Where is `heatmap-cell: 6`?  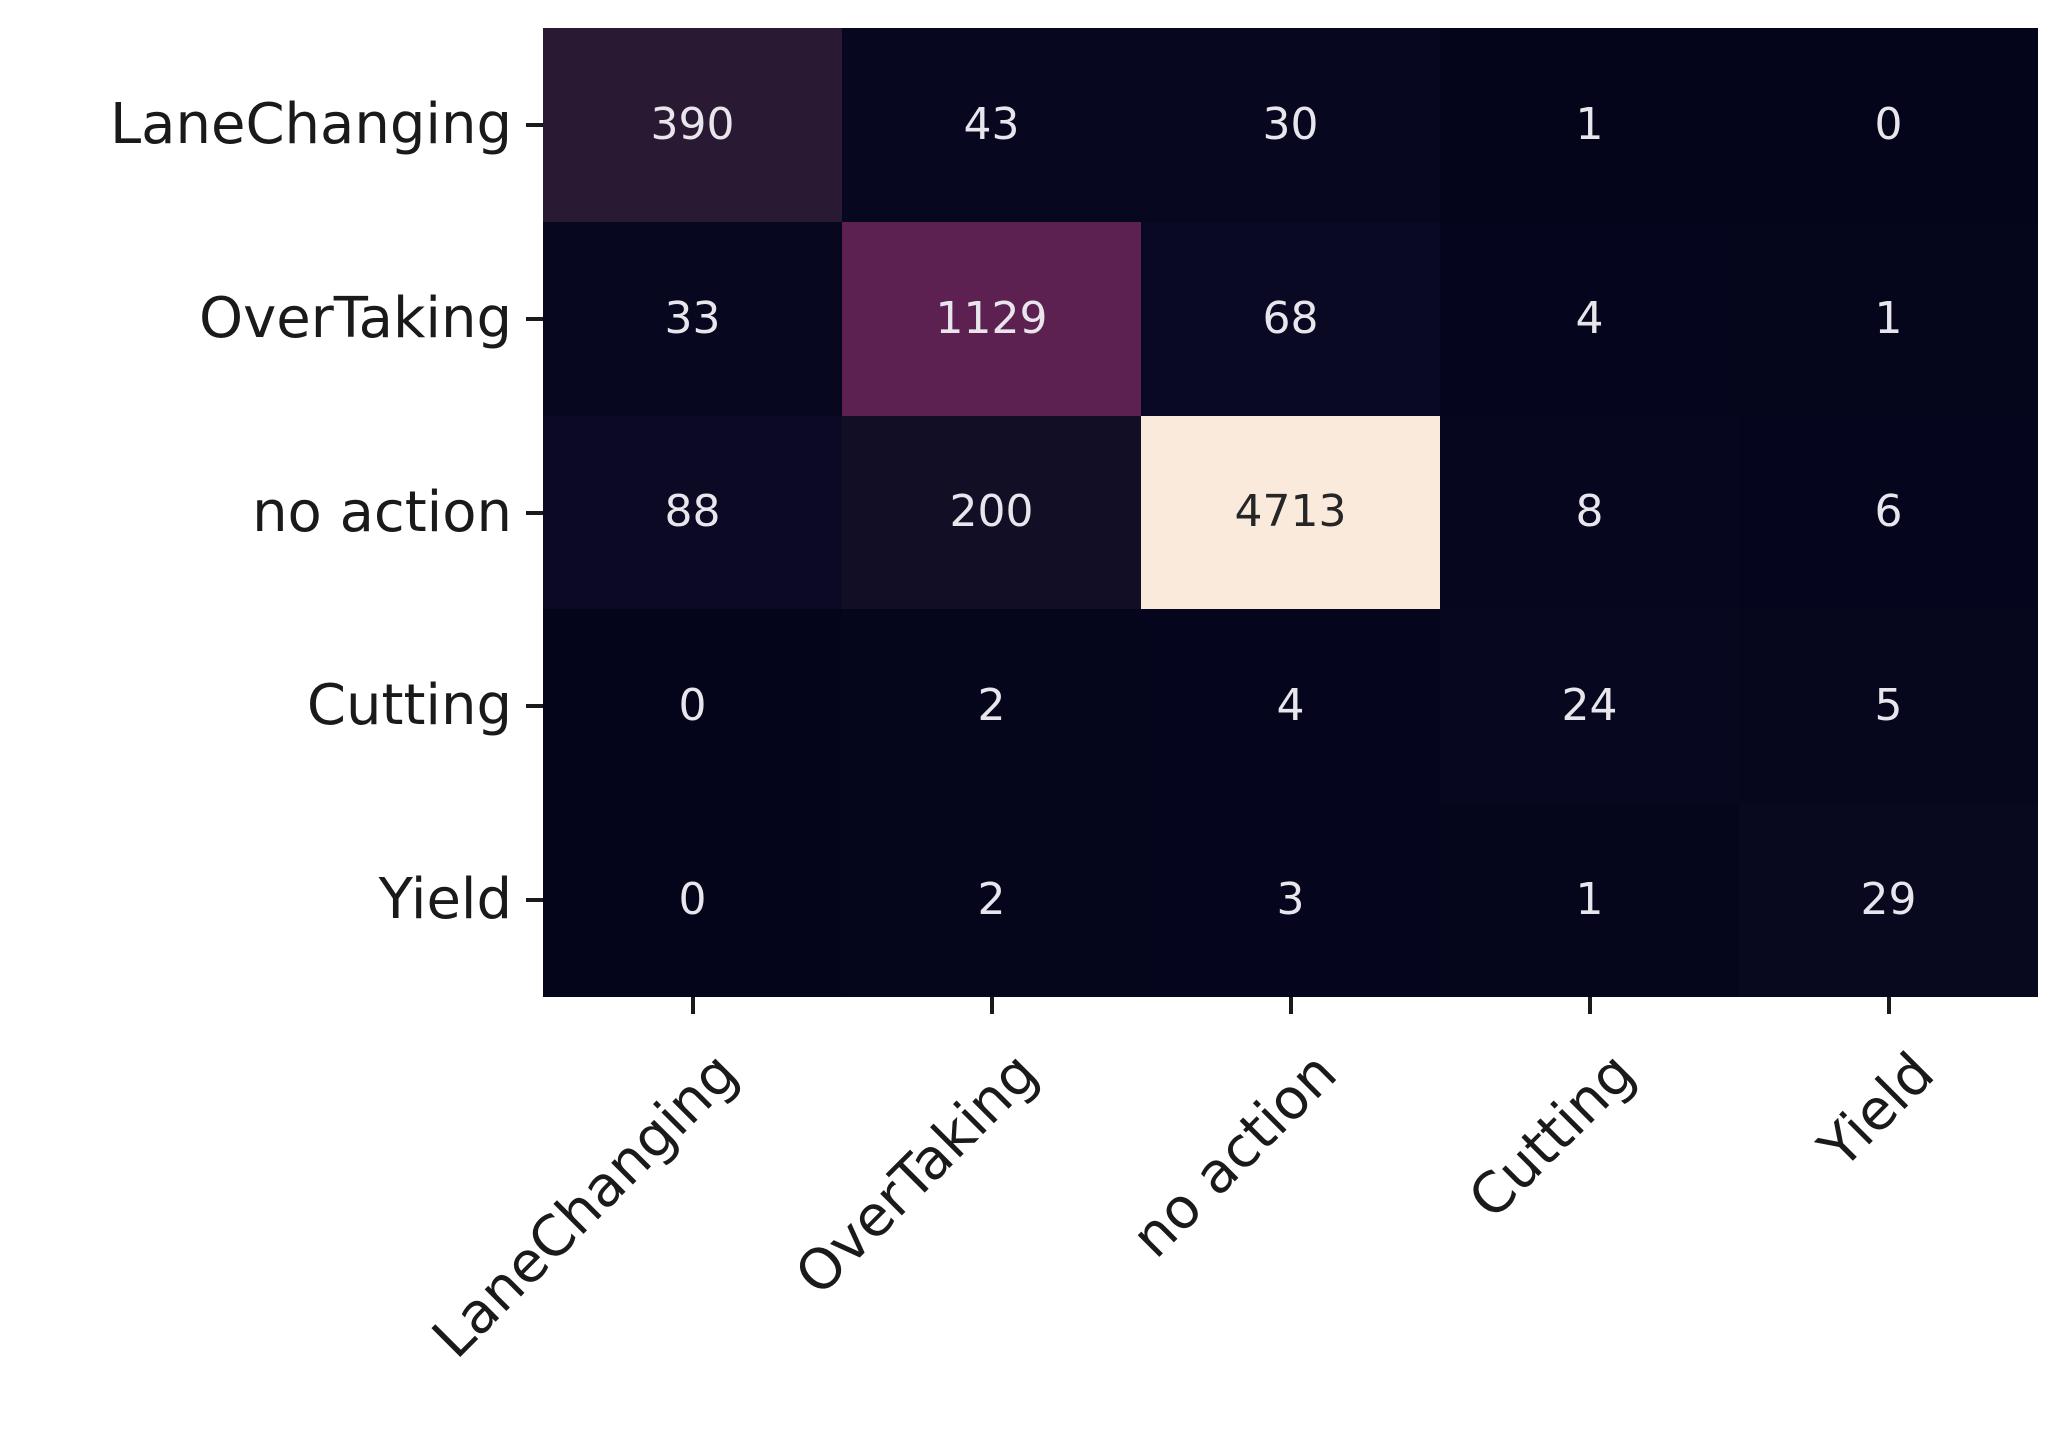 heatmap-cell: 6 is located at coordinates (1888, 512).